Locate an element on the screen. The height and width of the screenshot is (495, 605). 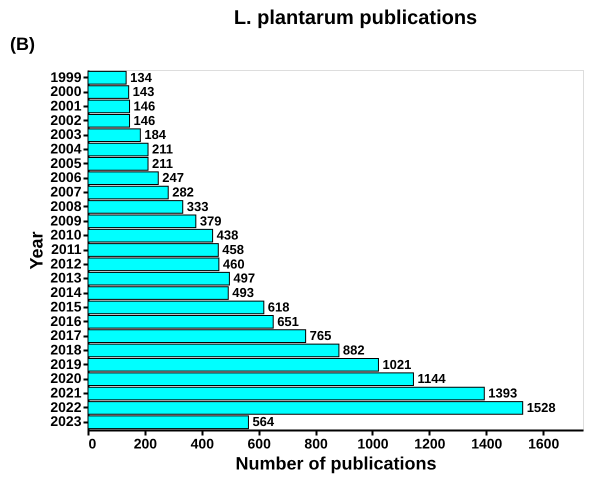
x-tick-label: 1000 is located at coordinates (373, 444).